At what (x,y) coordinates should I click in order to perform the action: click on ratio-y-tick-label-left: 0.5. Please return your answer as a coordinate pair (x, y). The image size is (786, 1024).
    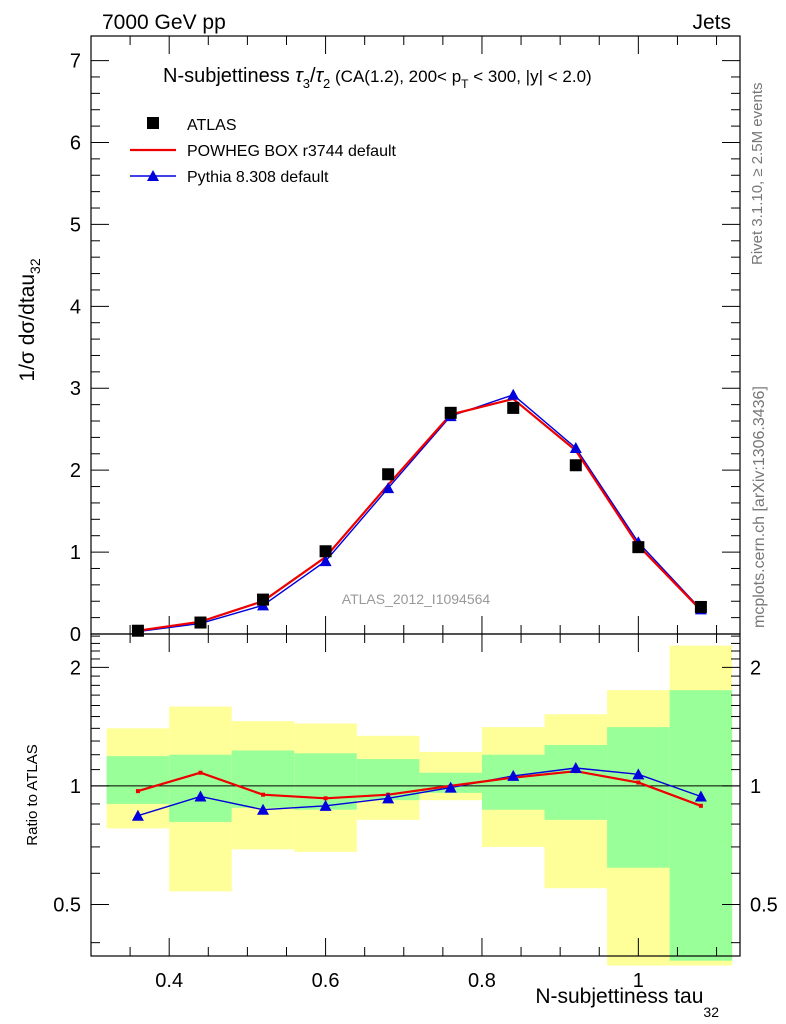
    Looking at the image, I should click on (67, 905).